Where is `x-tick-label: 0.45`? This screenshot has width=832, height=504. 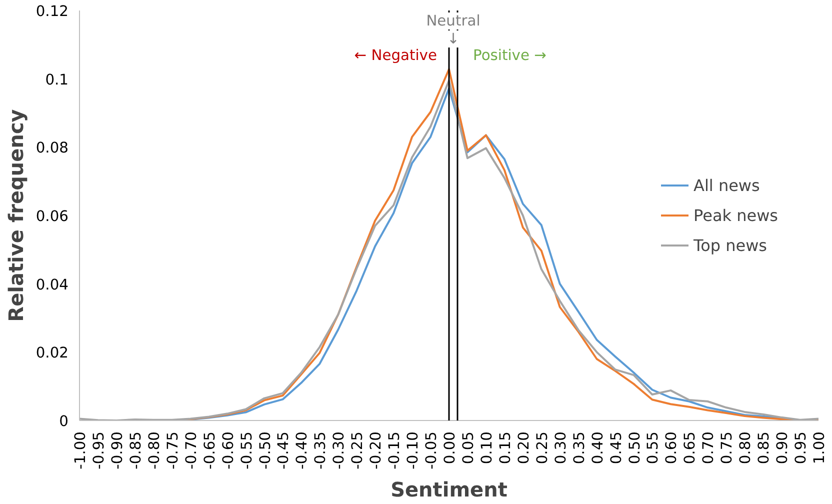 x-tick-label: 0.45 is located at coordinates (616, 447).